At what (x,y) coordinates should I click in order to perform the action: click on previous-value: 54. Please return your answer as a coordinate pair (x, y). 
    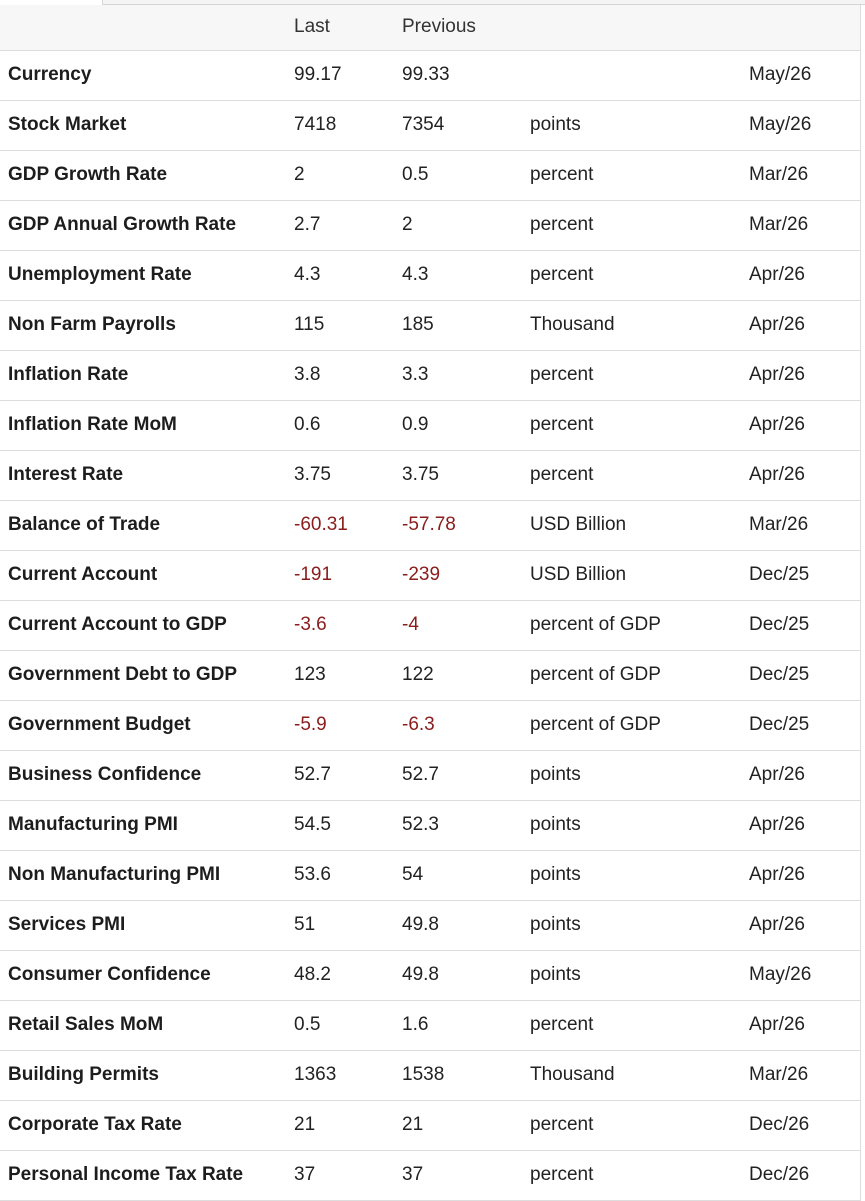
    Looking at the image, I should click on (413, 874).